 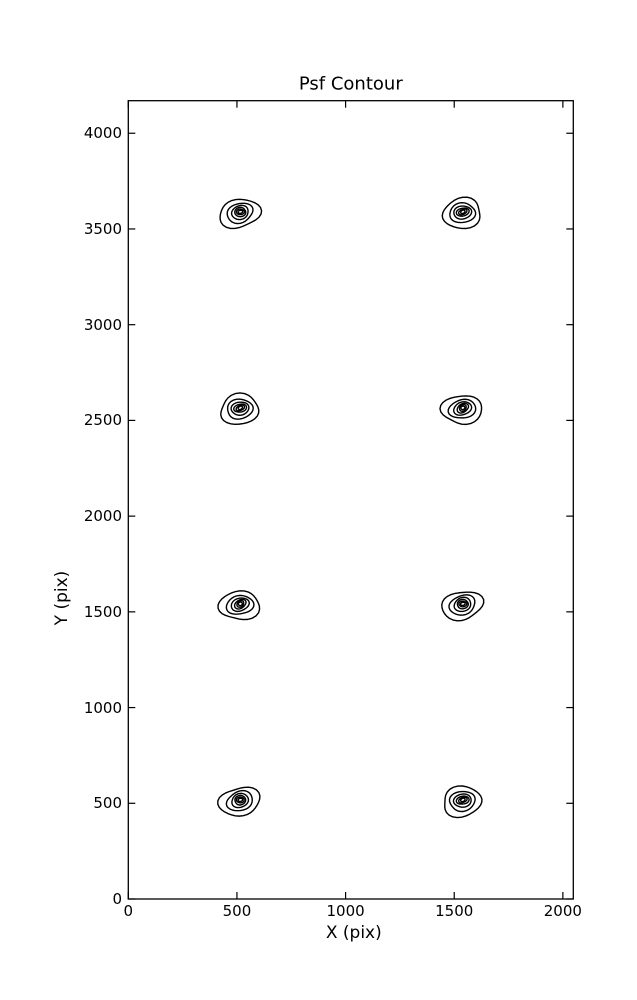 I want to click on y-axis-label: Y (pix), so click(x=62, y=598).